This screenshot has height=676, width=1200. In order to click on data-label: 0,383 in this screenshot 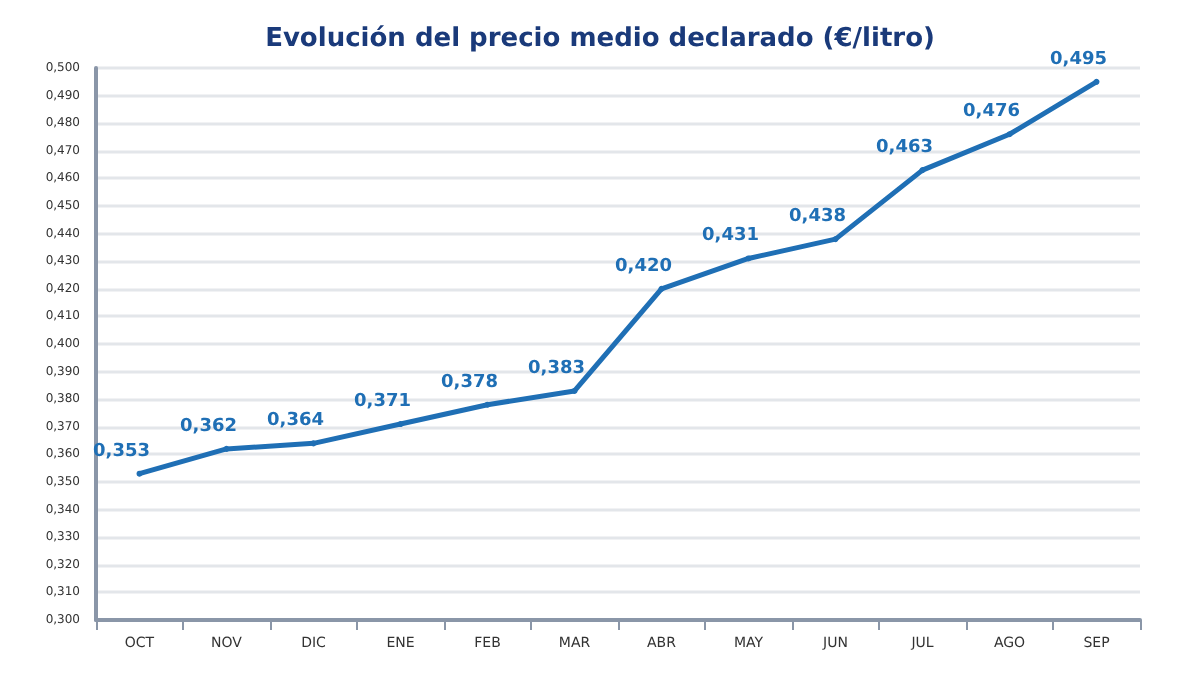, I will do `click(556, 368)`.